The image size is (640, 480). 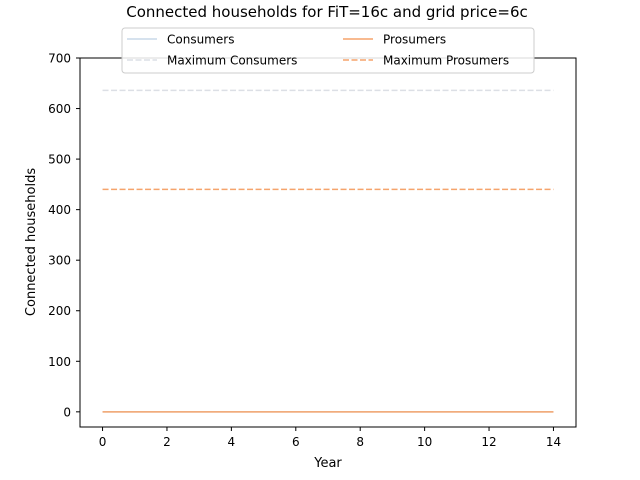 What do you see at coordinates (200, 40) in the screenshot?
I see `legend-label-consumers: Consumers` at bounding box center [200, 40].